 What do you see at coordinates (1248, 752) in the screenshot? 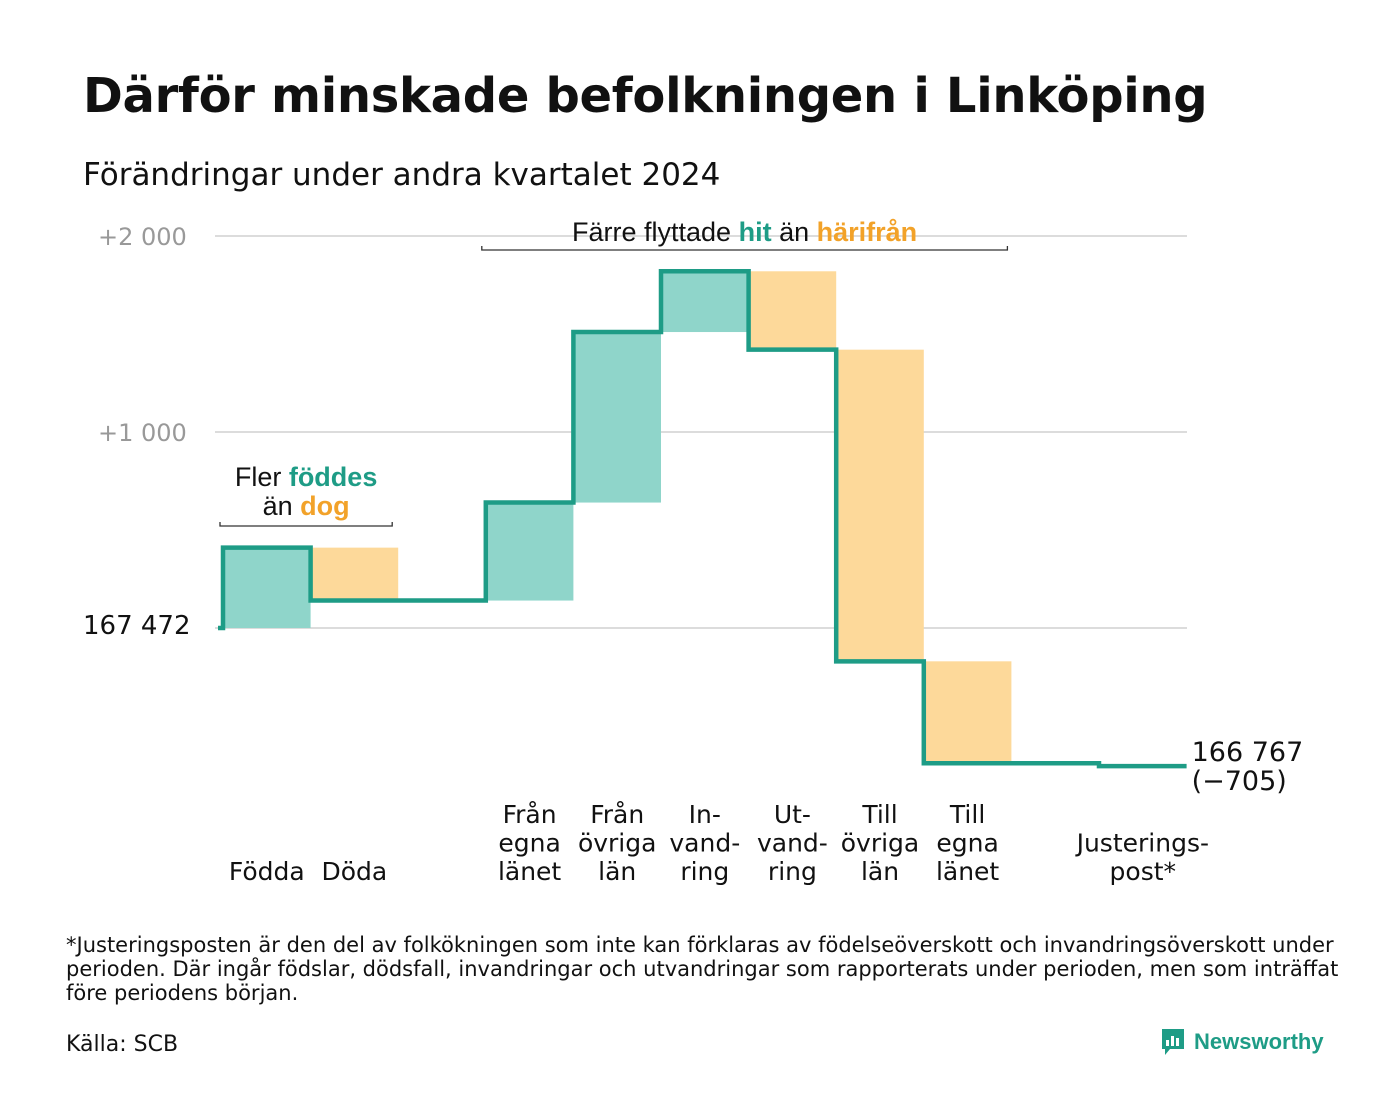
I see `end-value-label: 166 767` at bounding box center [1248, 752].